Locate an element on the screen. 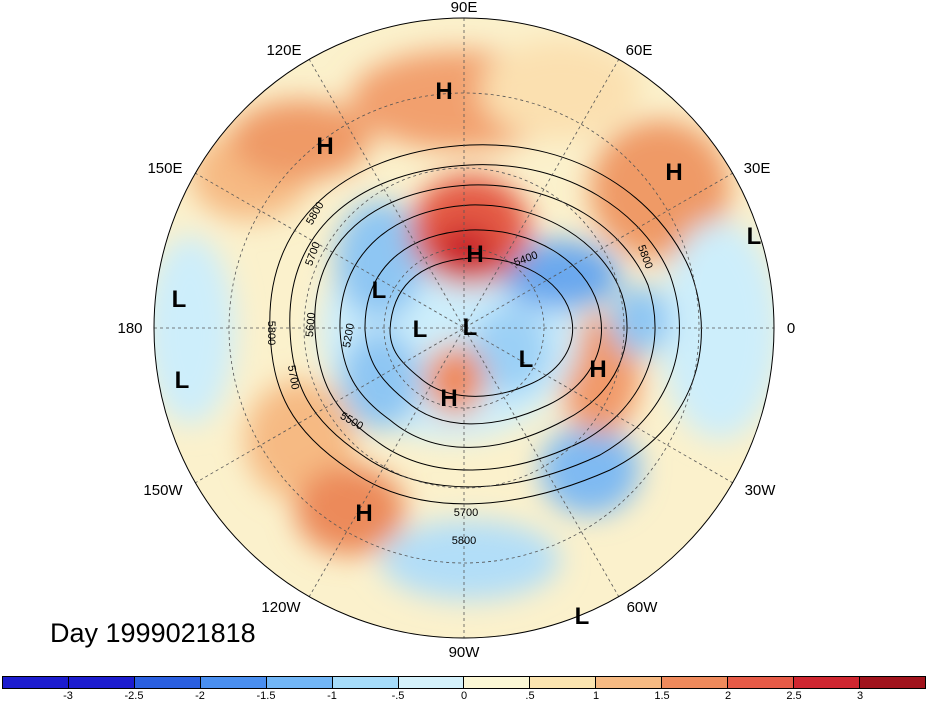 The image size is (928, 702). colorbar-tick-label: 2.5 is located at coordinates (794, 696).